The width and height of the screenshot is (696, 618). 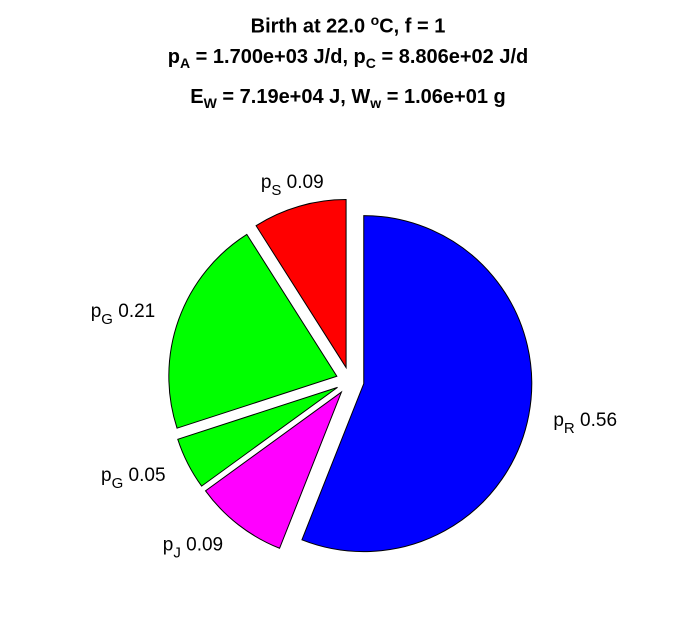 I want to click on slice-label-pj-1: pJ 0.09, so click(x=193, y=548).